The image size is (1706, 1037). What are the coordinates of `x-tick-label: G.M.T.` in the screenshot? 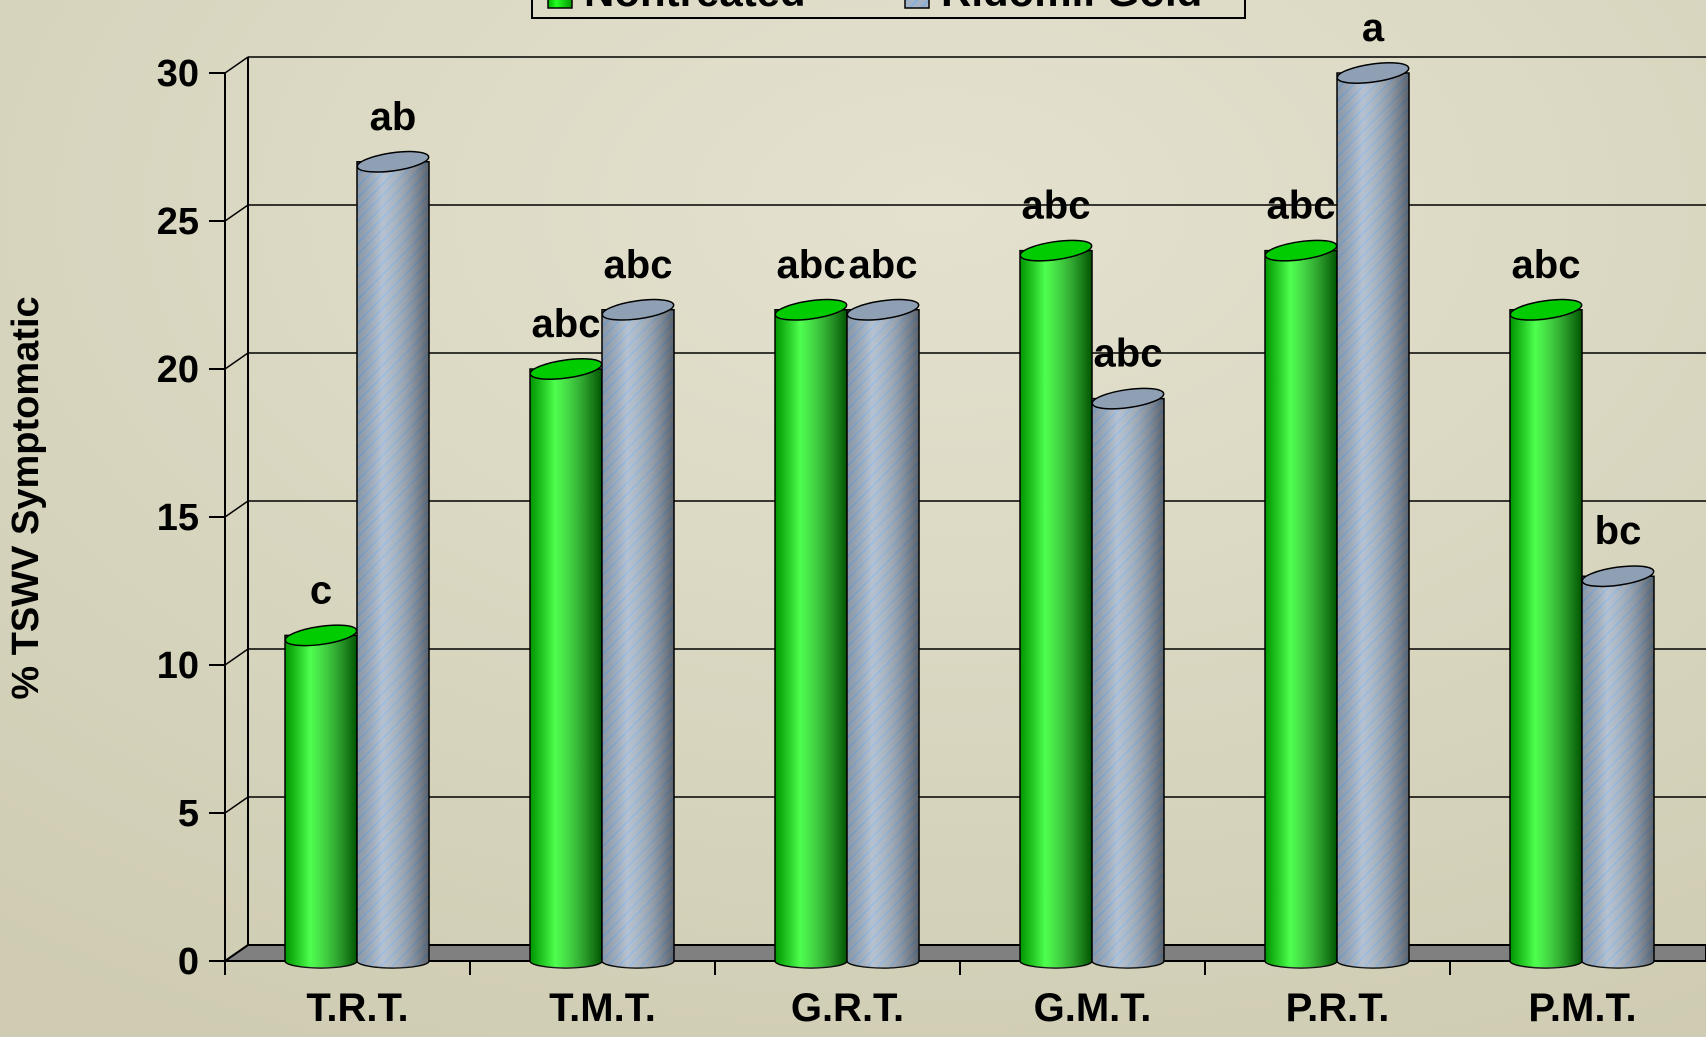 It's located at (1093, 1008).